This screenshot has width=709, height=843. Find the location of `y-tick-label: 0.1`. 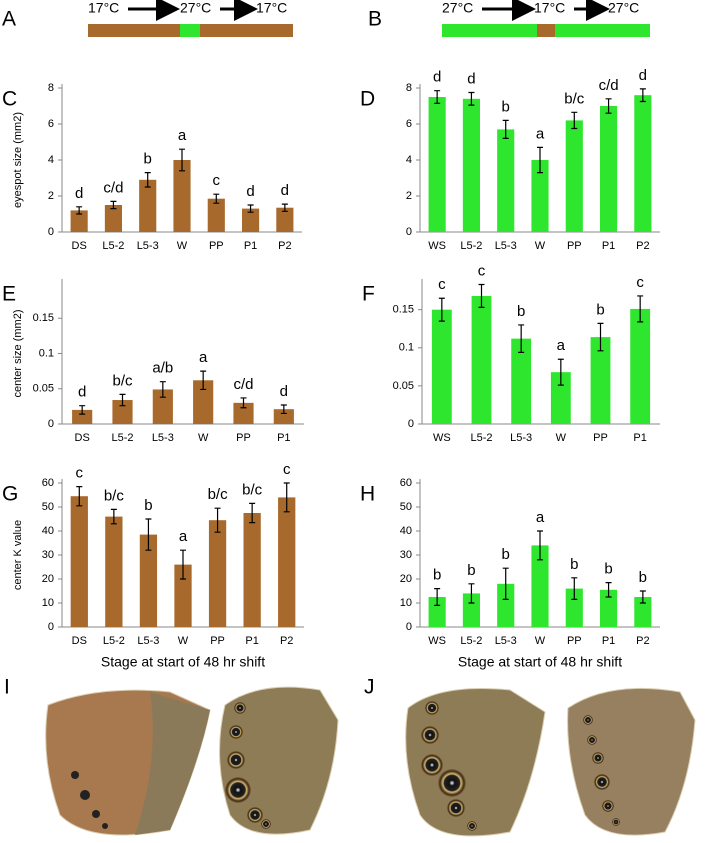

y-tick-label: 0.1 is located at coordinates (406, 348).